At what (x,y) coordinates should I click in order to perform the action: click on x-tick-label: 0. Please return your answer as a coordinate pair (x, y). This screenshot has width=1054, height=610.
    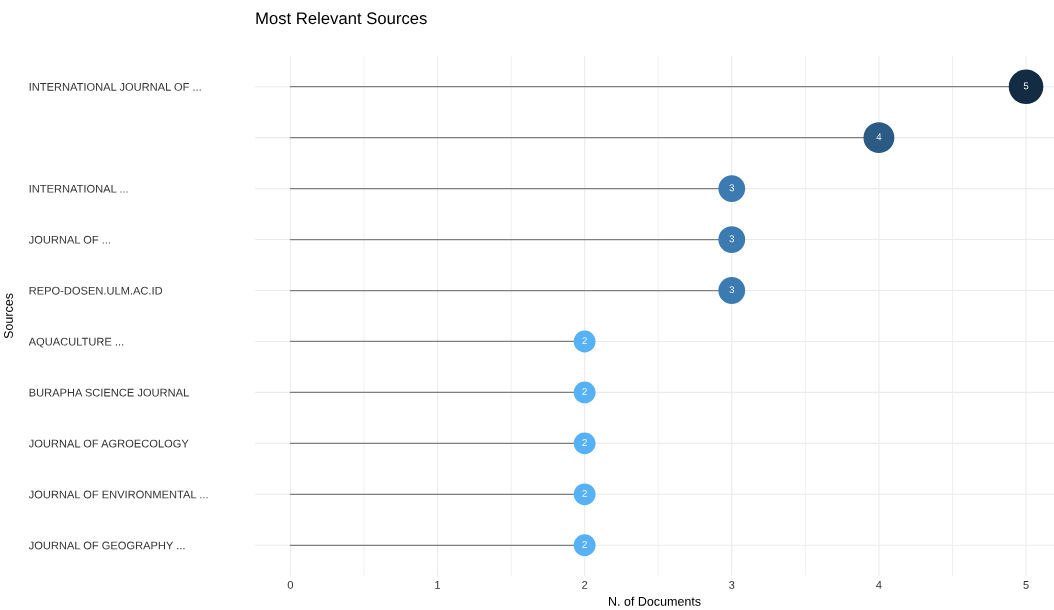
    Looking at the image, I should click on (290, 584).